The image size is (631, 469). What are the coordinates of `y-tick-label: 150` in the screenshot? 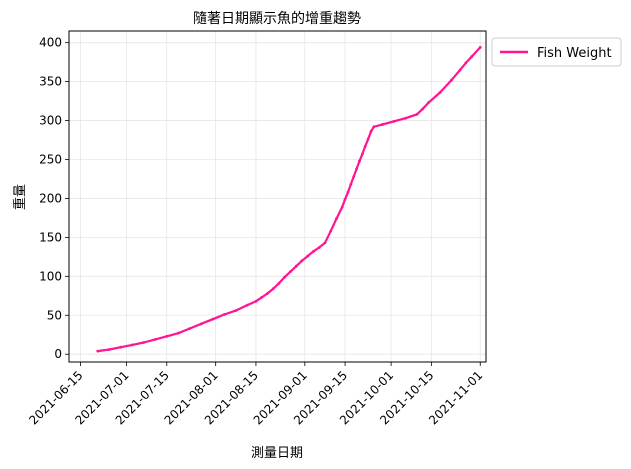 It's located at (50, 237).